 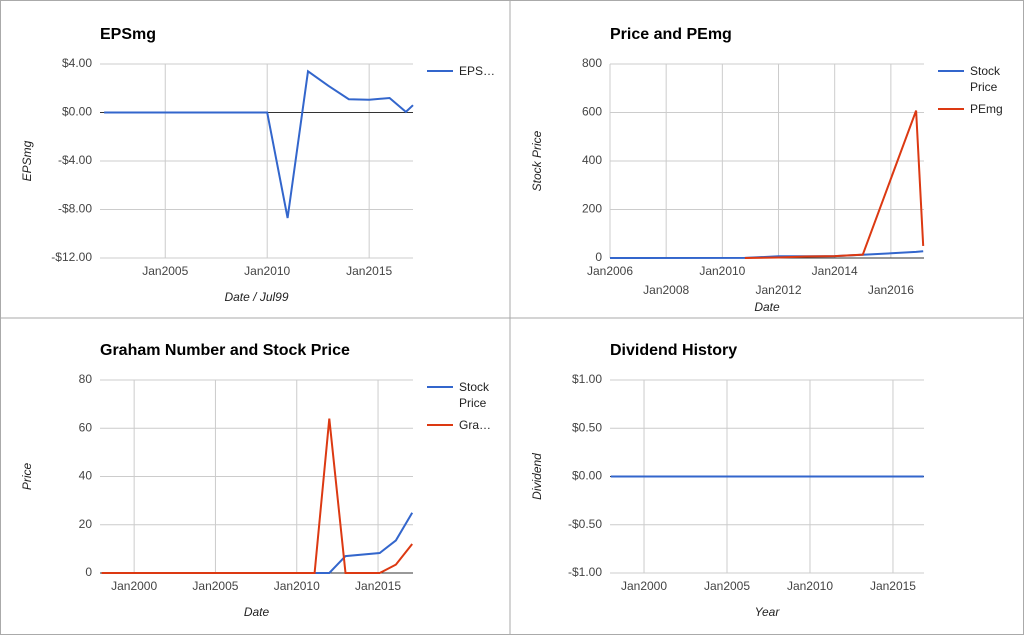 What do you see at coordinates (592, 209) in the screenshot?
I see `y-tick-label: 200` at bounding box center [592, 209].